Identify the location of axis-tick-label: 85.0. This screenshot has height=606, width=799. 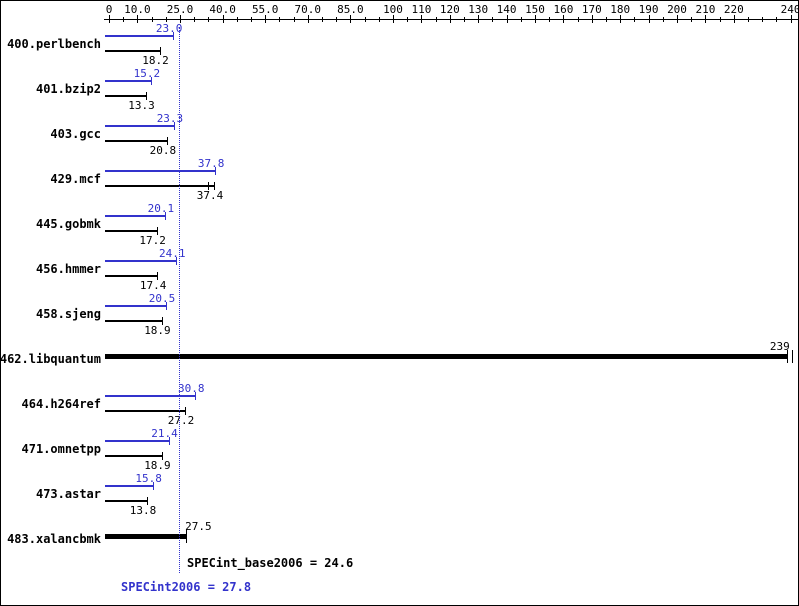
(350, 9).